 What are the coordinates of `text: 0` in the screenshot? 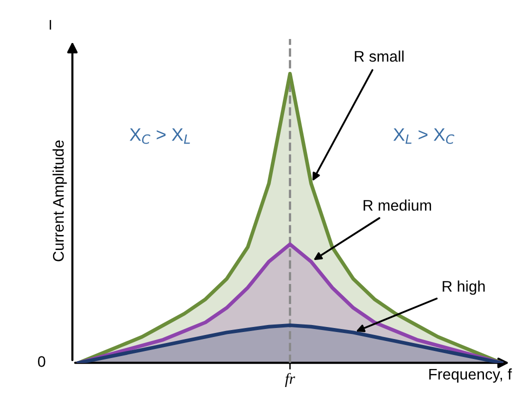 It's located at (42, 361).